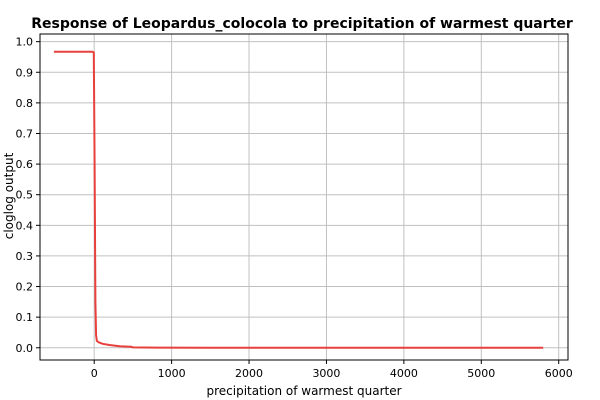  What do you see at coordinates (25, 225) in the screenshot?
I see `y-tick-label: 0.4` at bounding box center [25, 225].